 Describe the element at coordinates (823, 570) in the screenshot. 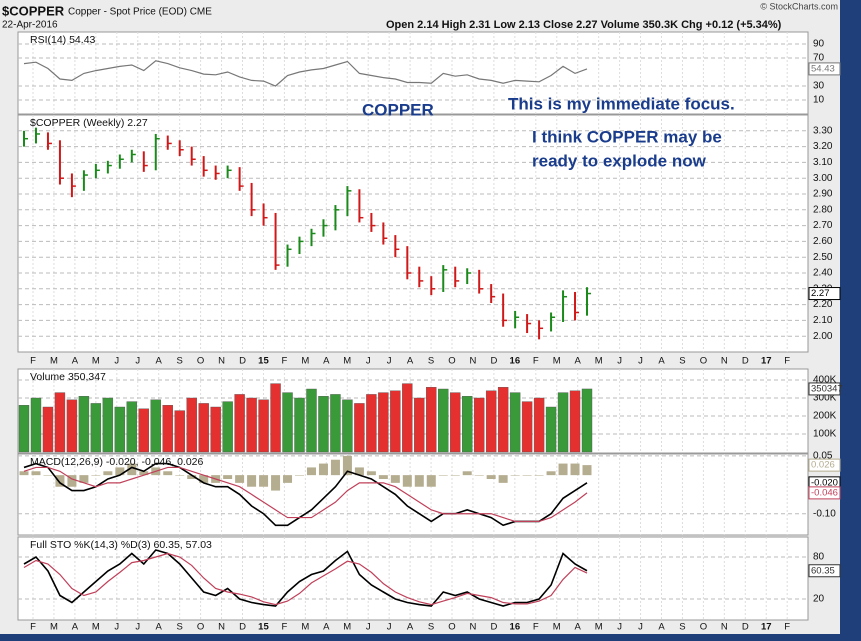

I see `value-marker-label: 60.35` at that location.